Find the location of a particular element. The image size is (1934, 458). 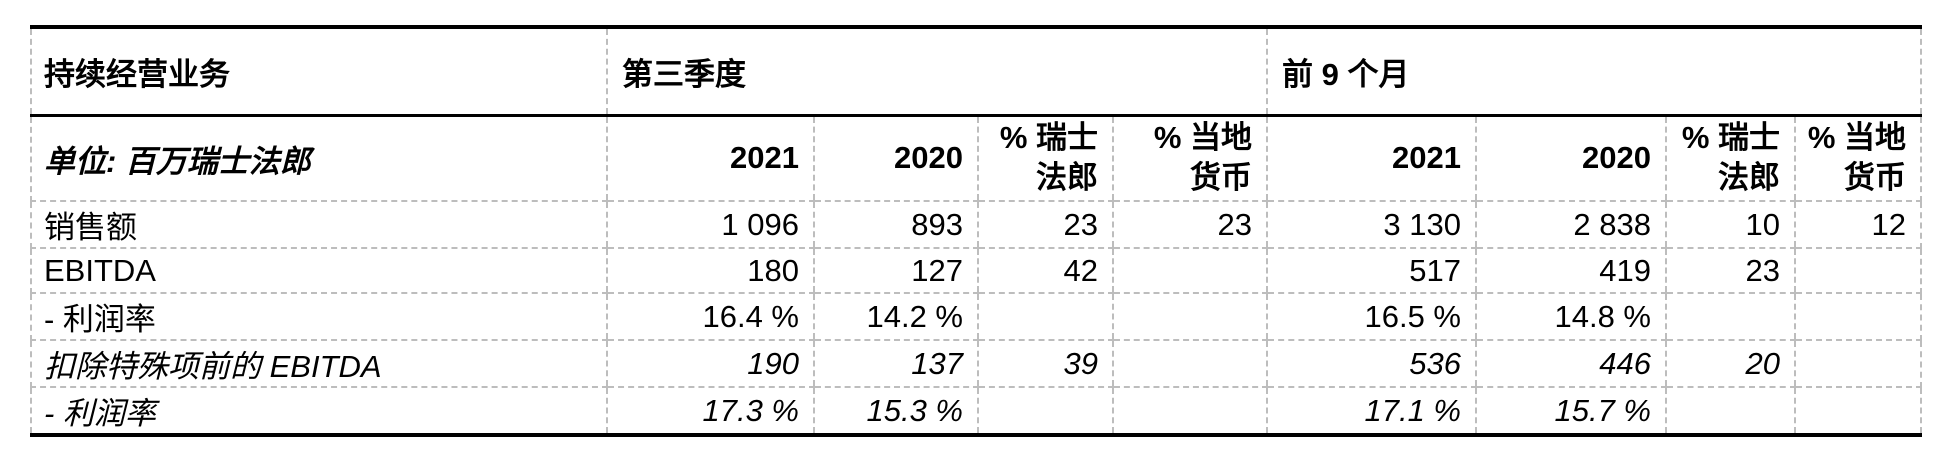

col-header-9m-pct-chf-line2: 法郎 is located at coordinates (1749, 178).